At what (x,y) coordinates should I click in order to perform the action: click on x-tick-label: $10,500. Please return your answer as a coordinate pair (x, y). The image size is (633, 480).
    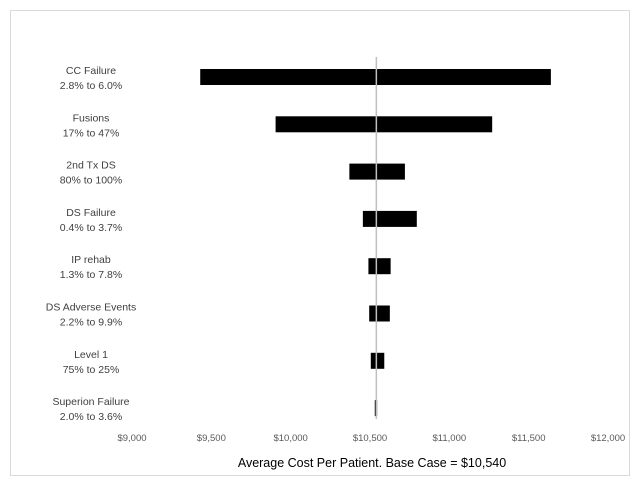
    Looking at the image, I should click on (370, 438).